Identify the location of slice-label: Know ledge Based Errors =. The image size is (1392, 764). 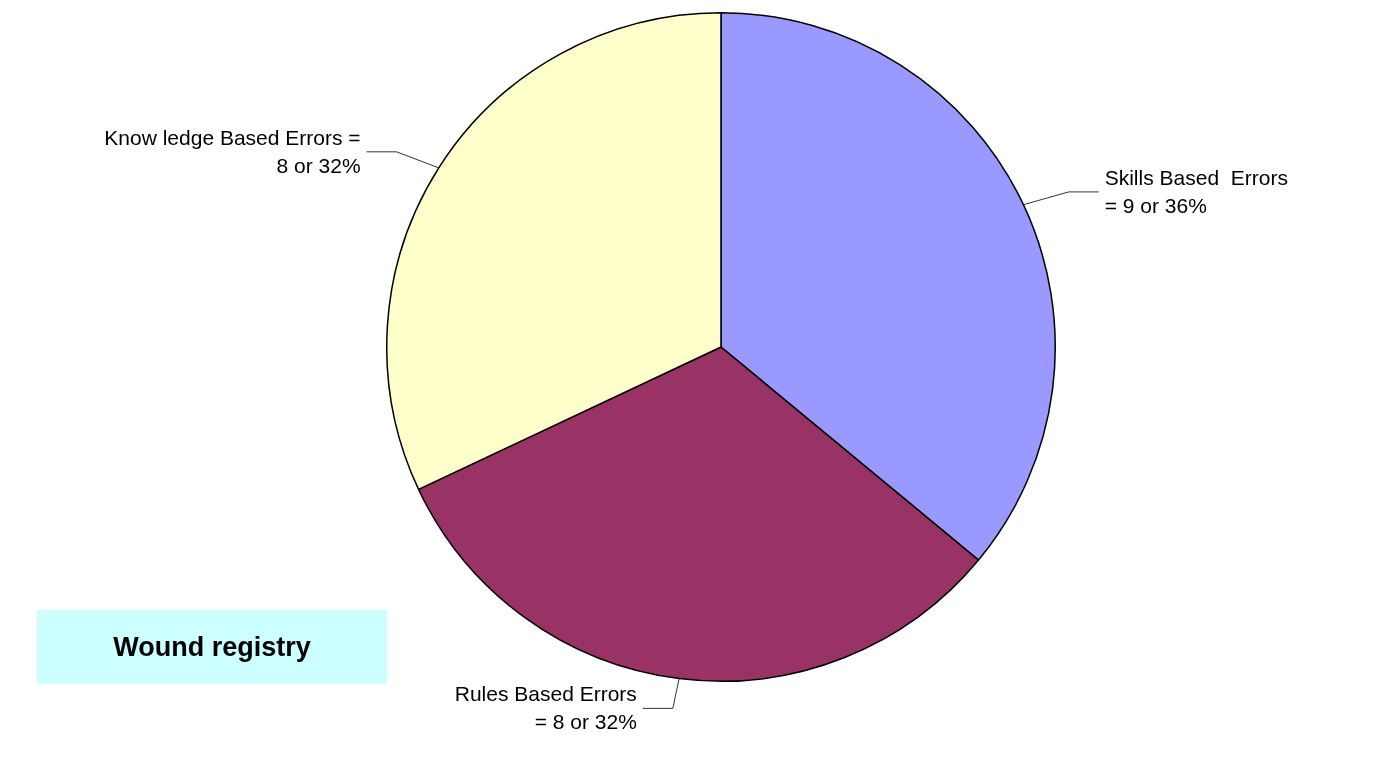
(232, 137).